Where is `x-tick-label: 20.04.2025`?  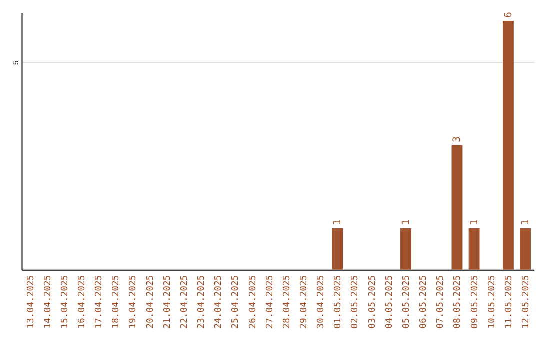 x-tick-label: 20.04.2025 is located at coordinates (151, 302).